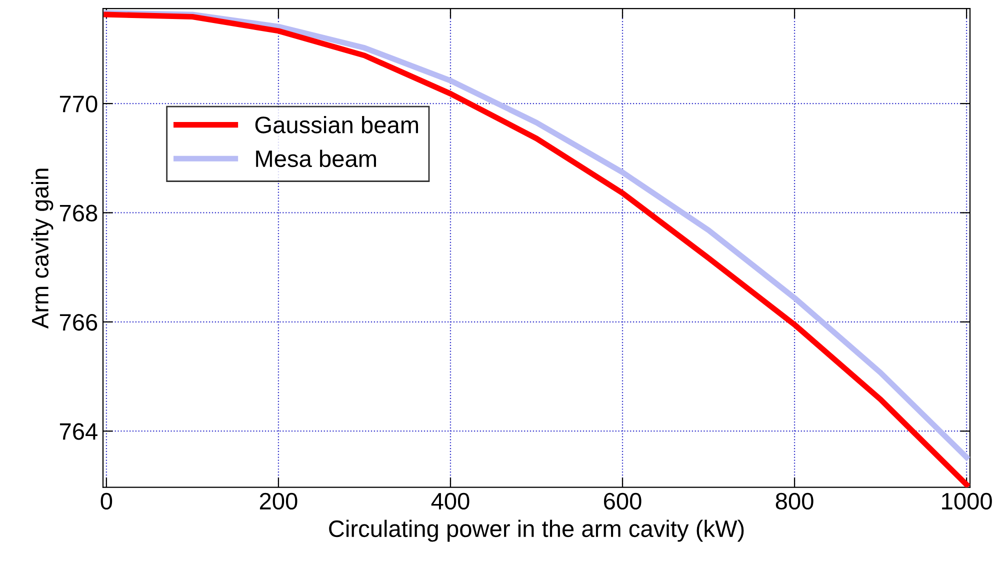 The width and height of the screenshot is (1000, 570). I want to click on x-tick-label: 1000, so click(967, 501).